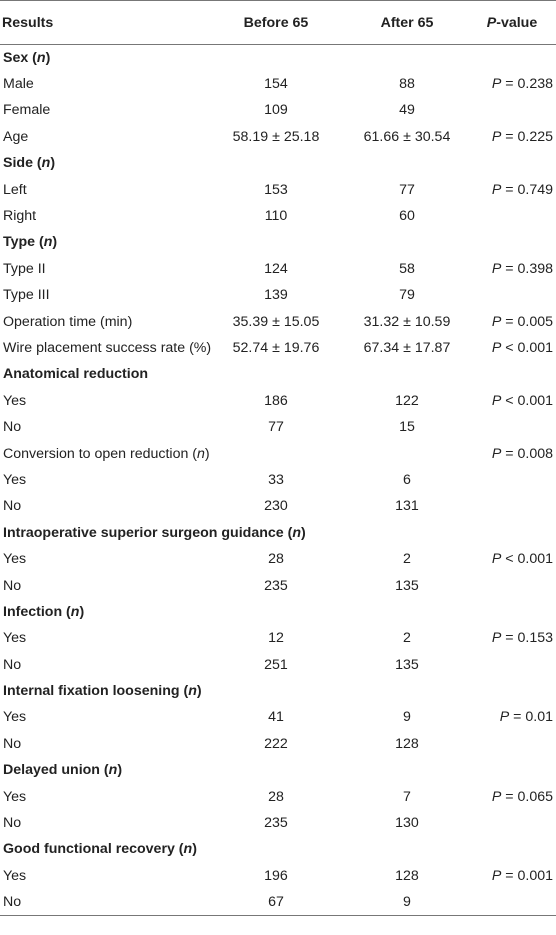 The image size is (556, 935). What do you see at coordinates (103, 216) in the screenshot?
I see `row-label: Right` at bounding box center [103, 216].